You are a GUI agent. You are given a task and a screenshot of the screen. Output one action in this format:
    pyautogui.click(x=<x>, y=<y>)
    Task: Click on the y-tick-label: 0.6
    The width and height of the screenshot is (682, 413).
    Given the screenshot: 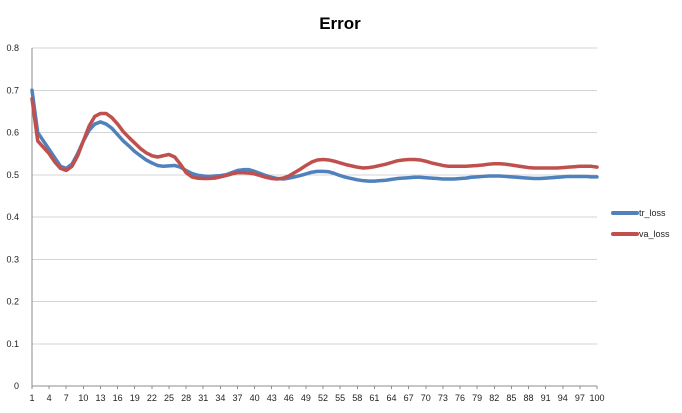 What is the action you would take?
    pyautogui.click(x=12, y=133)
    